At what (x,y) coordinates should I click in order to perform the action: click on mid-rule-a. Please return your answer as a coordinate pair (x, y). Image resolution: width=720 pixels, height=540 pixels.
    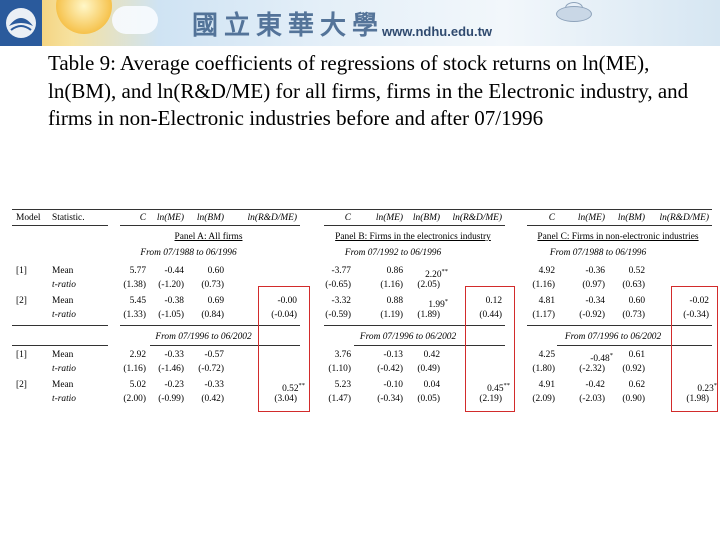
    Looking at the image, I should click on (210, 325).